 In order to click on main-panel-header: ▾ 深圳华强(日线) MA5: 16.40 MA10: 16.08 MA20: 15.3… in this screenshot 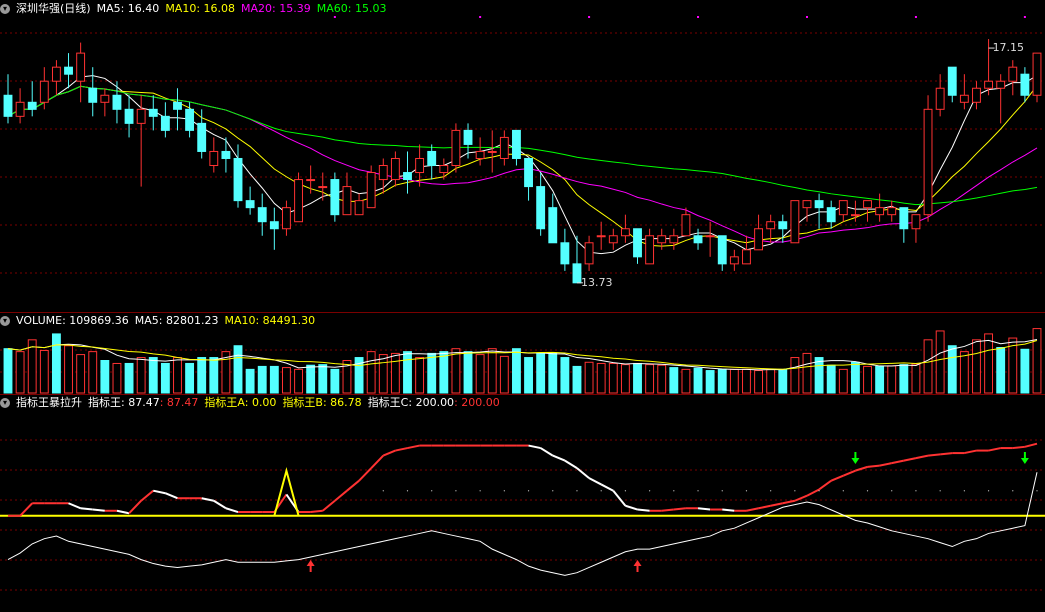, I will do `click(196, 9)`.